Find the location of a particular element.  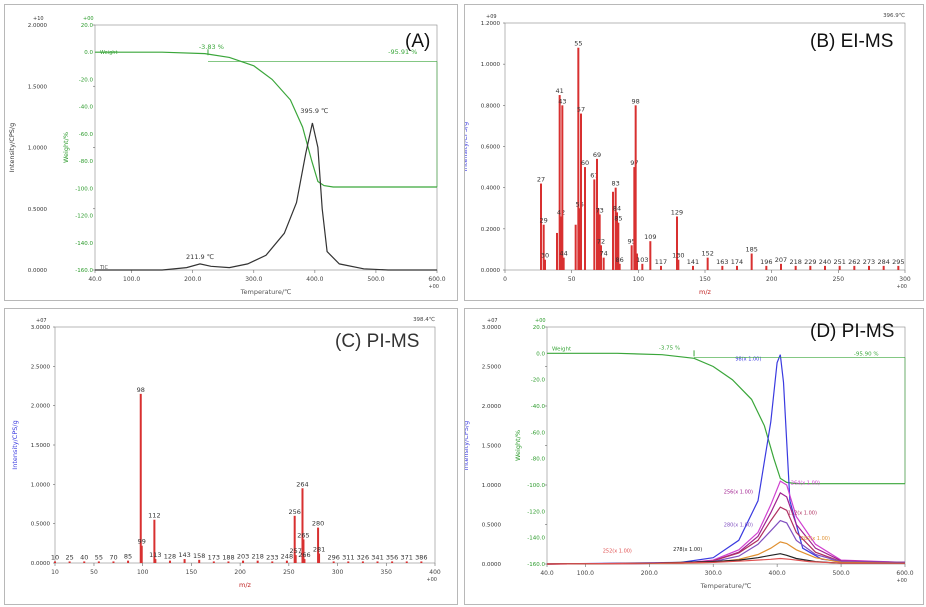

bar-label: 248 is located at coordinates (287, 557).